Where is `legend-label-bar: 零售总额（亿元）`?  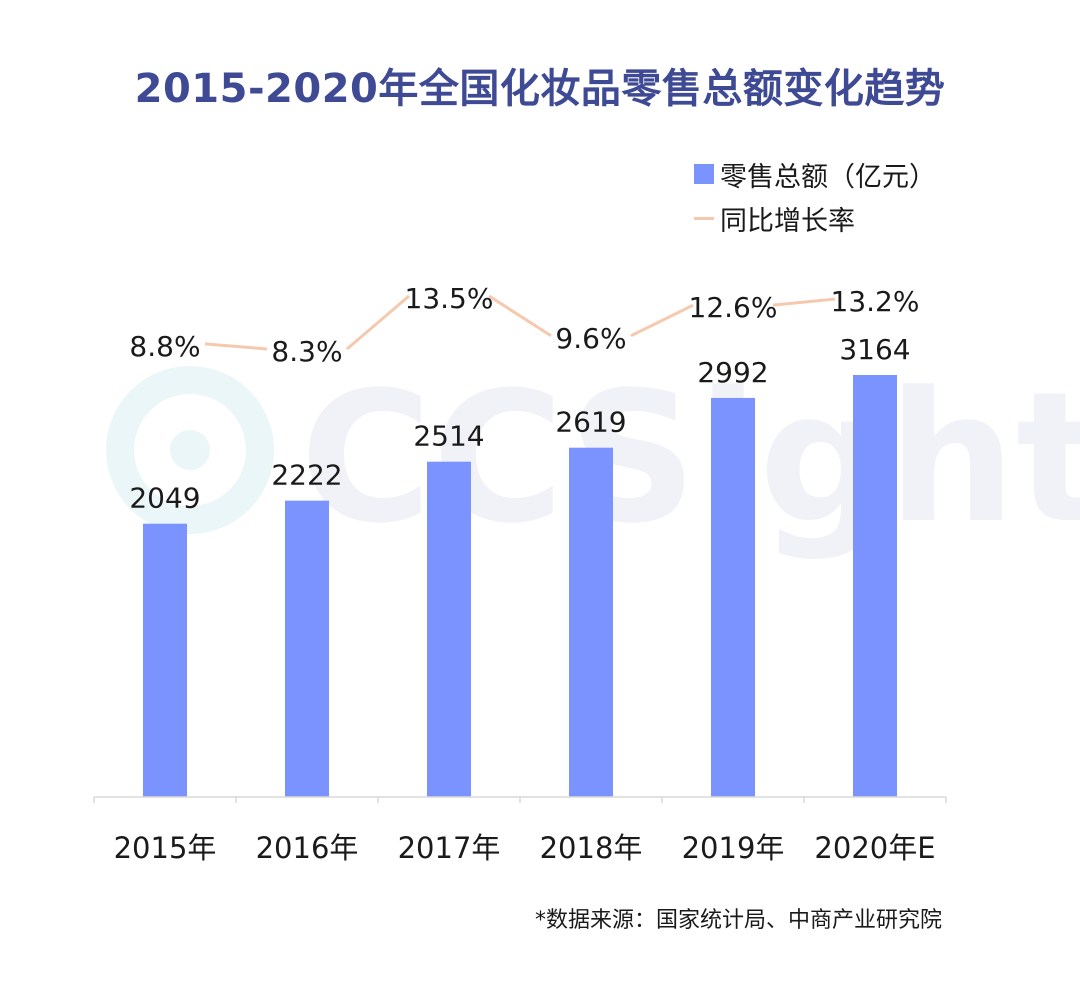 legend-label-bar: 零售总额（亿元） is located at coordinates (828, 177).